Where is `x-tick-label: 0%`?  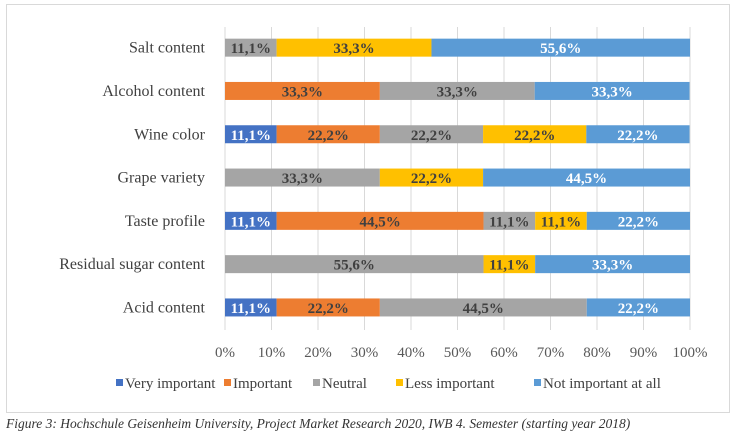
x-tick-label: 0% is located at coordinates (225, 353).